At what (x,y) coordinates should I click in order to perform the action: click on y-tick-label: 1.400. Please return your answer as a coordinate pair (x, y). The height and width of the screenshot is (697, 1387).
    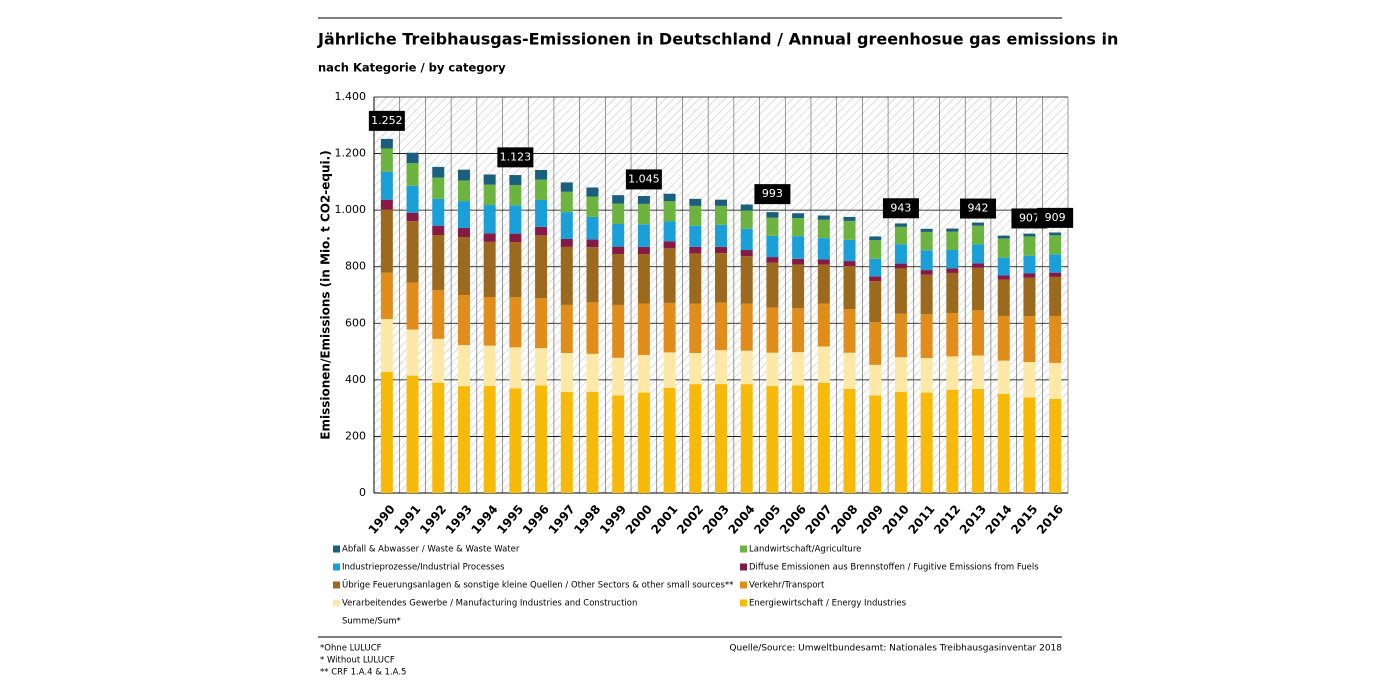
    Looking at the image, I should click on (351, 96).